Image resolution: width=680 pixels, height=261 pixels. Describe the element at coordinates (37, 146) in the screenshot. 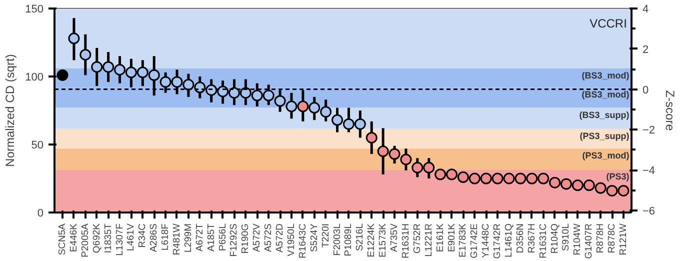

I see `y-tick-label: 50` at that location.